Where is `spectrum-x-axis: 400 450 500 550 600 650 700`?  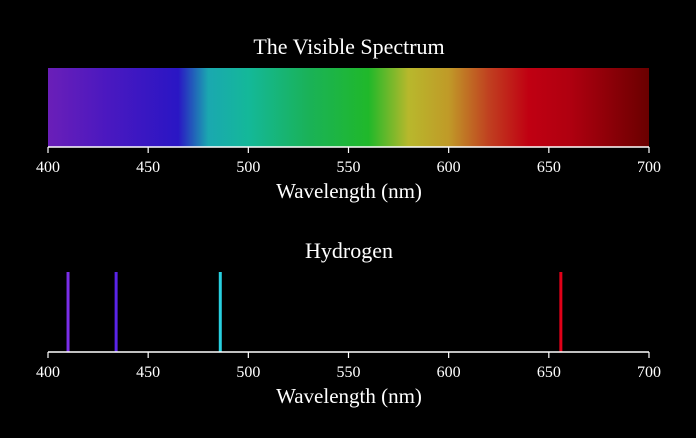 spectrum-x-axis: 400 450 500 550 600 650 700 is located at coordinates (348, 161).